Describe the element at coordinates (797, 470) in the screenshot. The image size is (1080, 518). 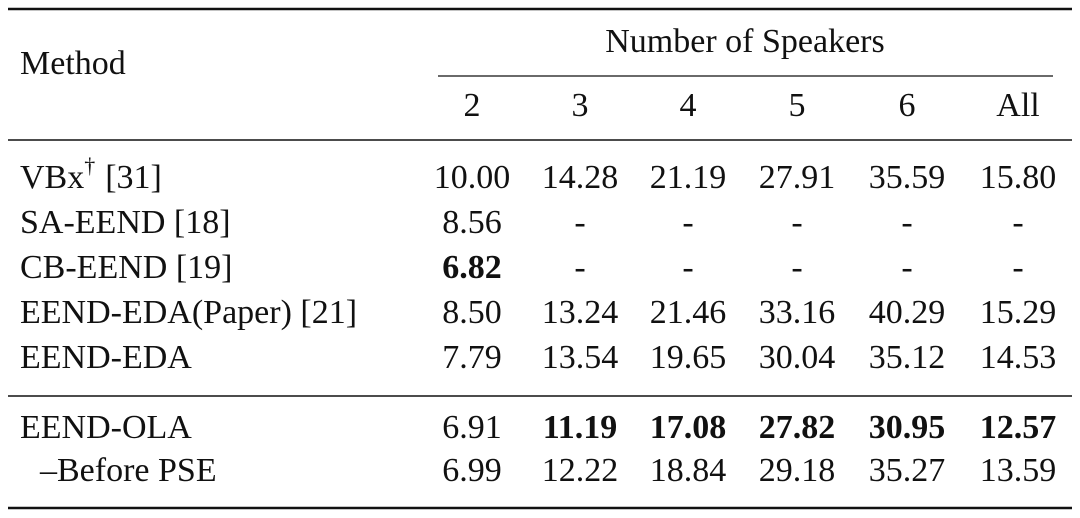
I see `value-cell: 29.18` at that location.